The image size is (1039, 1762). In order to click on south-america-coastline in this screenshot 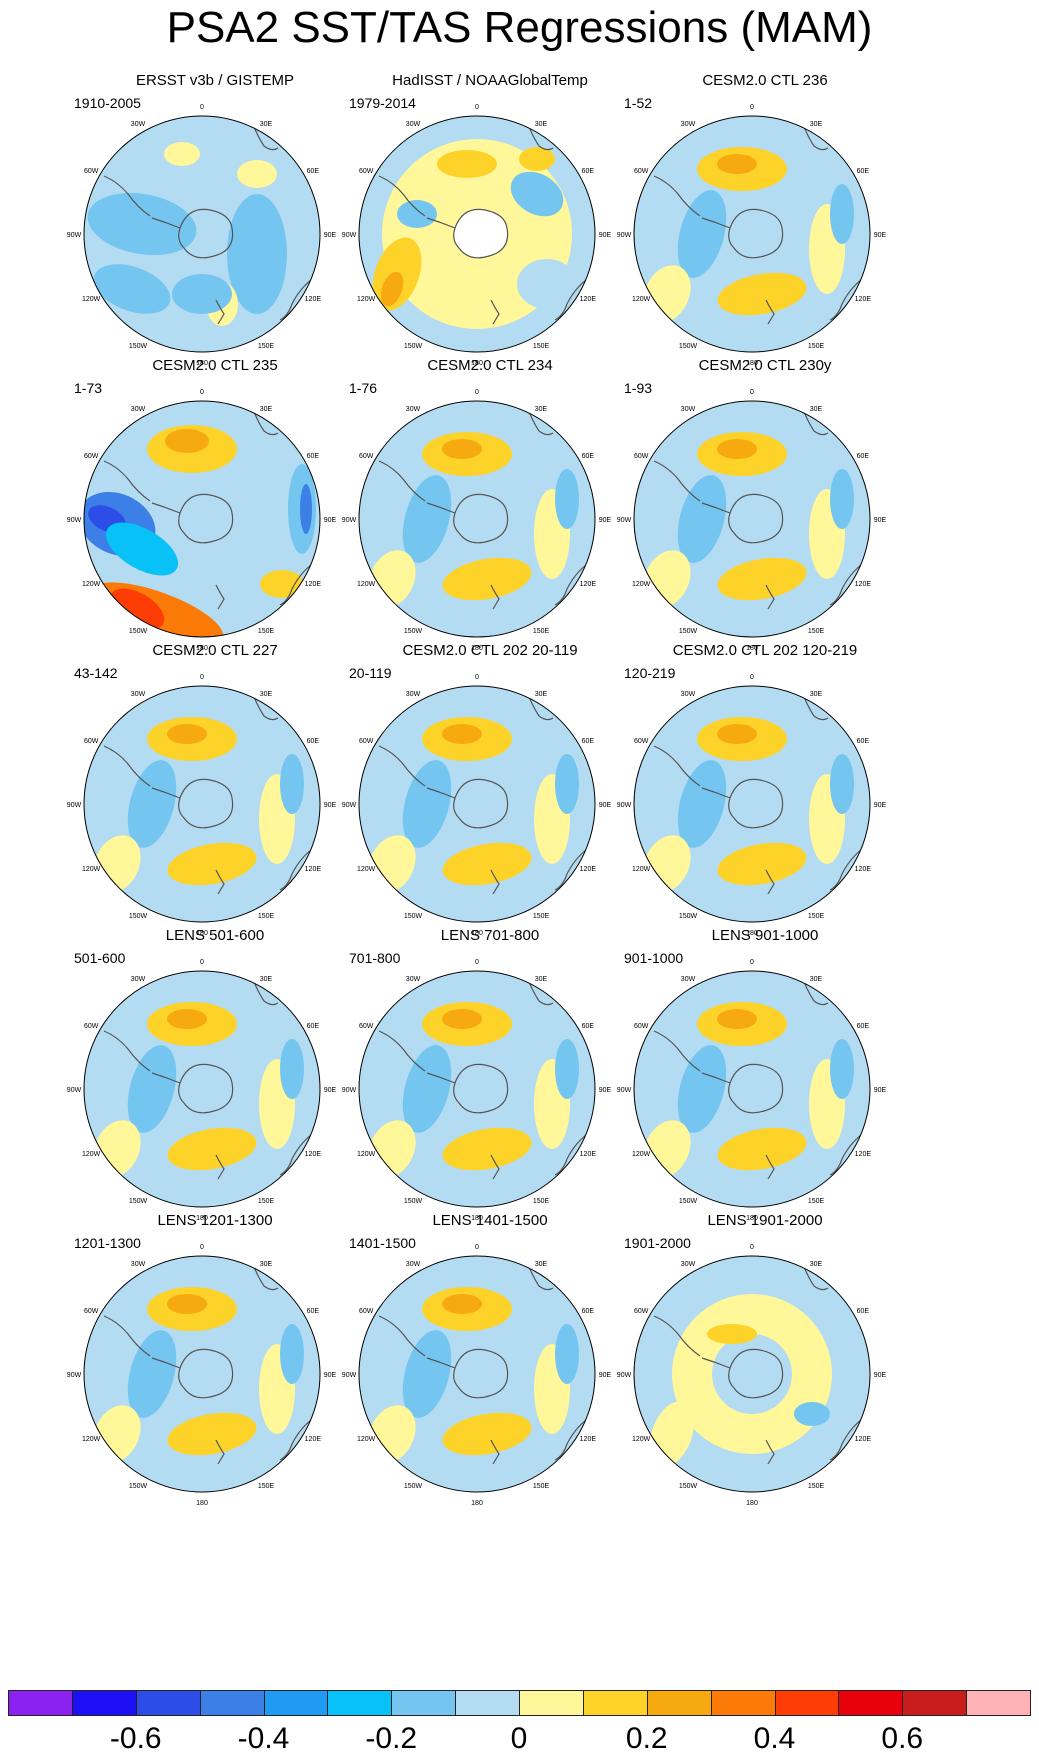, I will do `click(692, 1342)`.